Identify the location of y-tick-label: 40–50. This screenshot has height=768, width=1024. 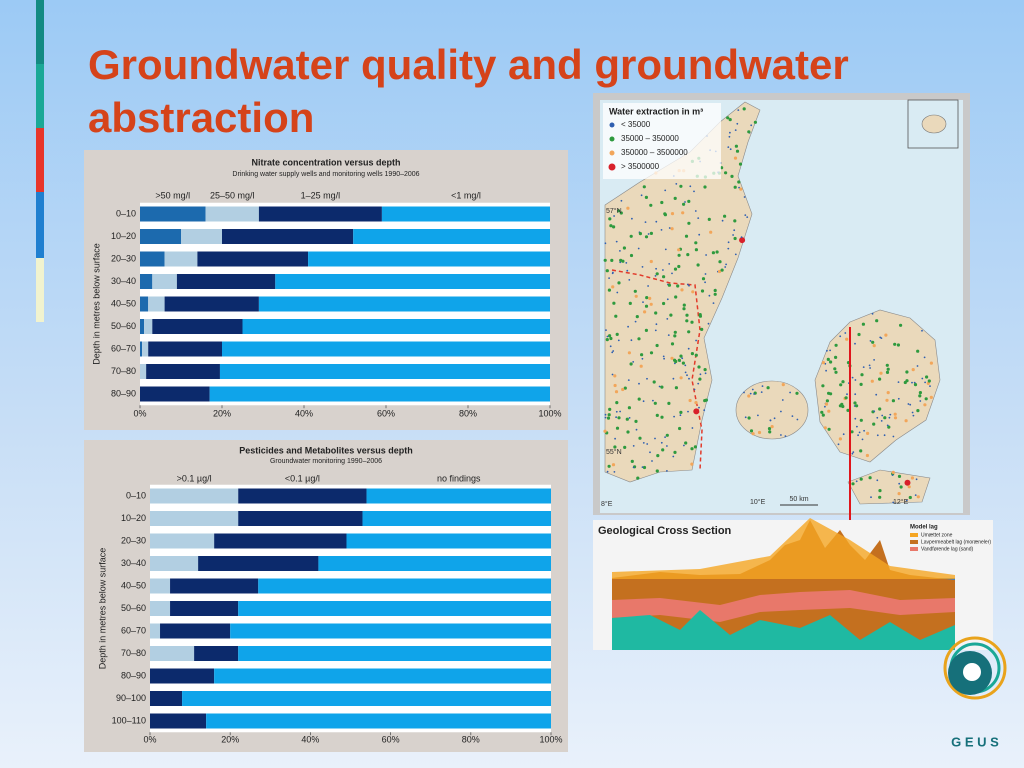
(123, 303).